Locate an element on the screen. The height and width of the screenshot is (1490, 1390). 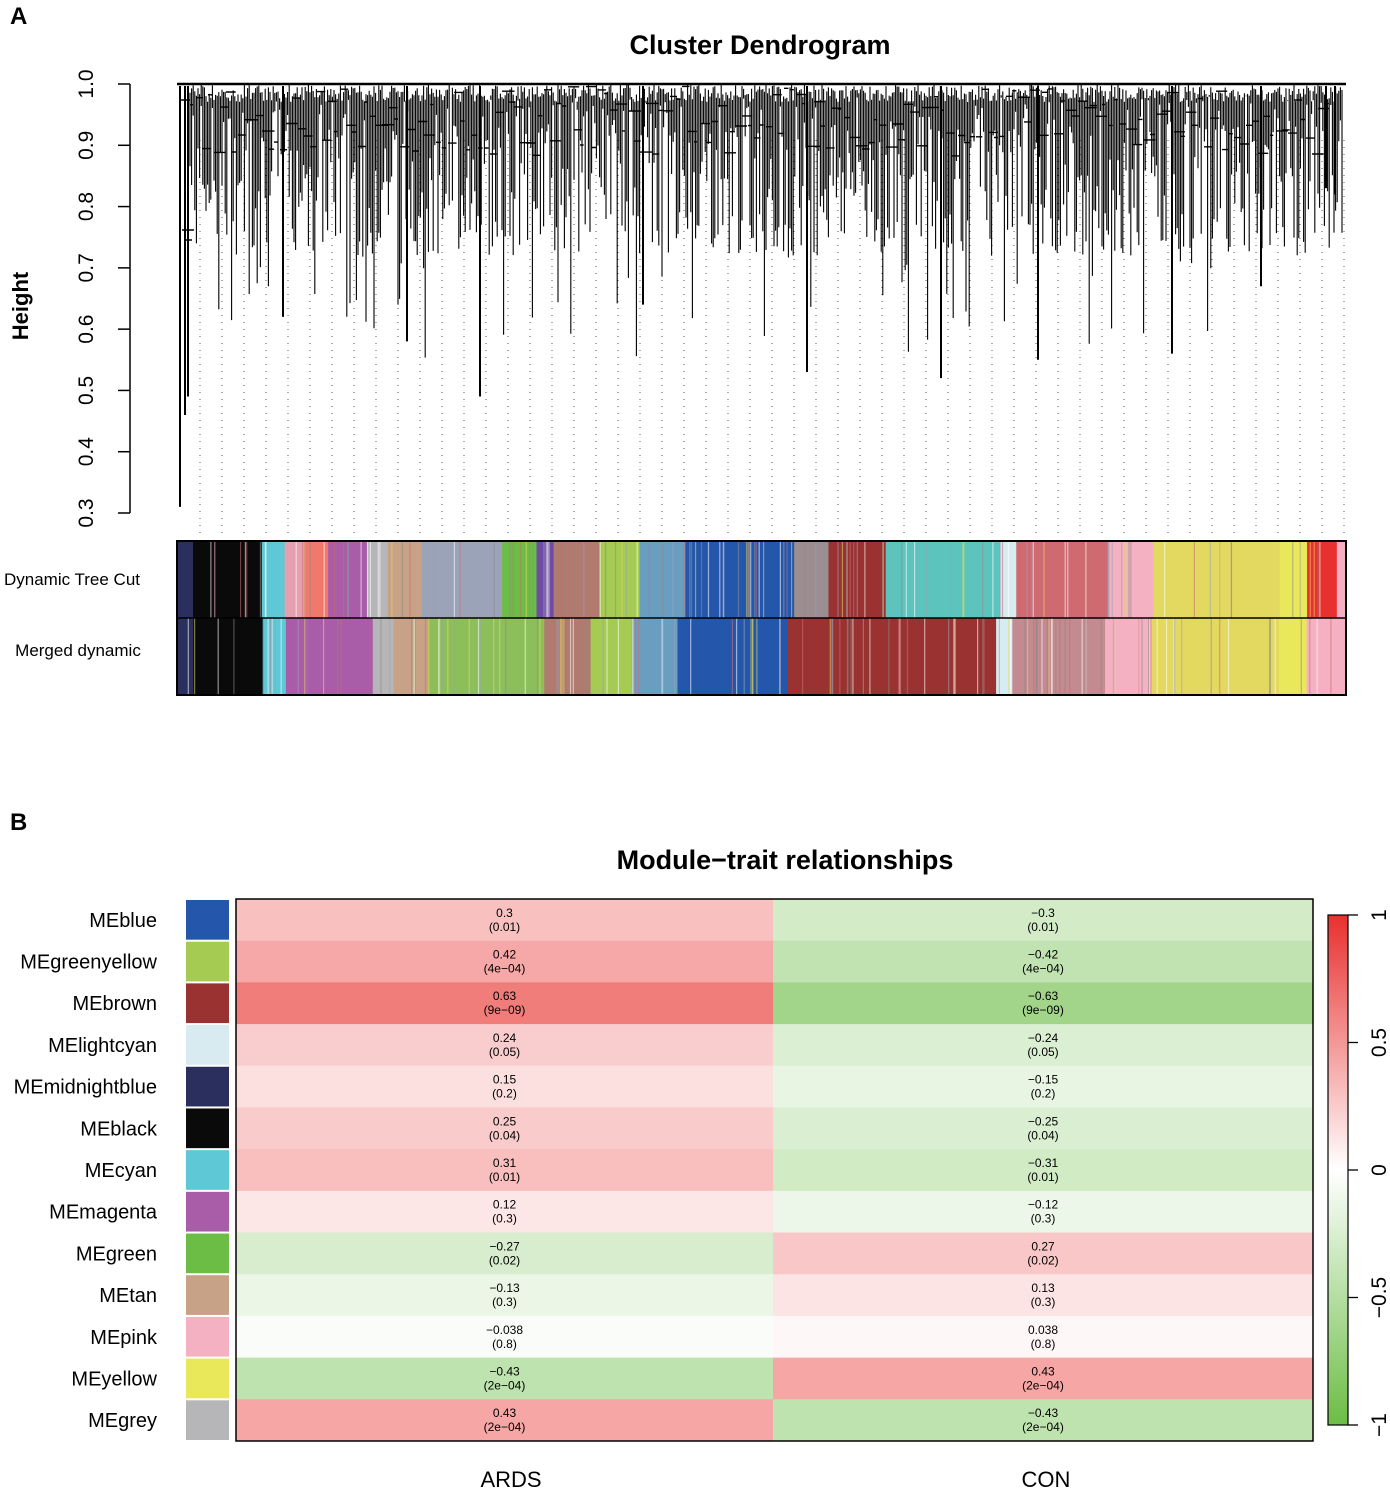
cell-correlation: 0.038 is located at coordinates (1043, 1330).